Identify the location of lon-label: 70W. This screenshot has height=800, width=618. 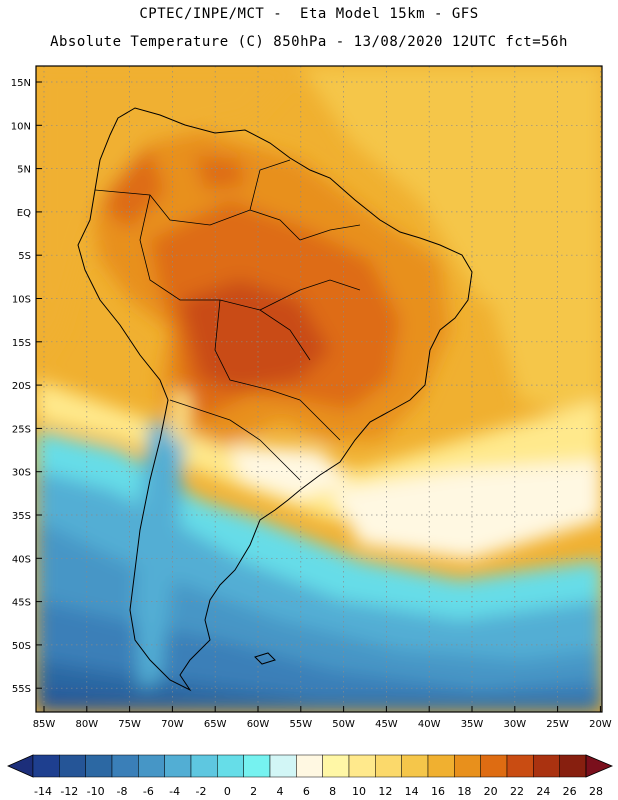
(172, 724).